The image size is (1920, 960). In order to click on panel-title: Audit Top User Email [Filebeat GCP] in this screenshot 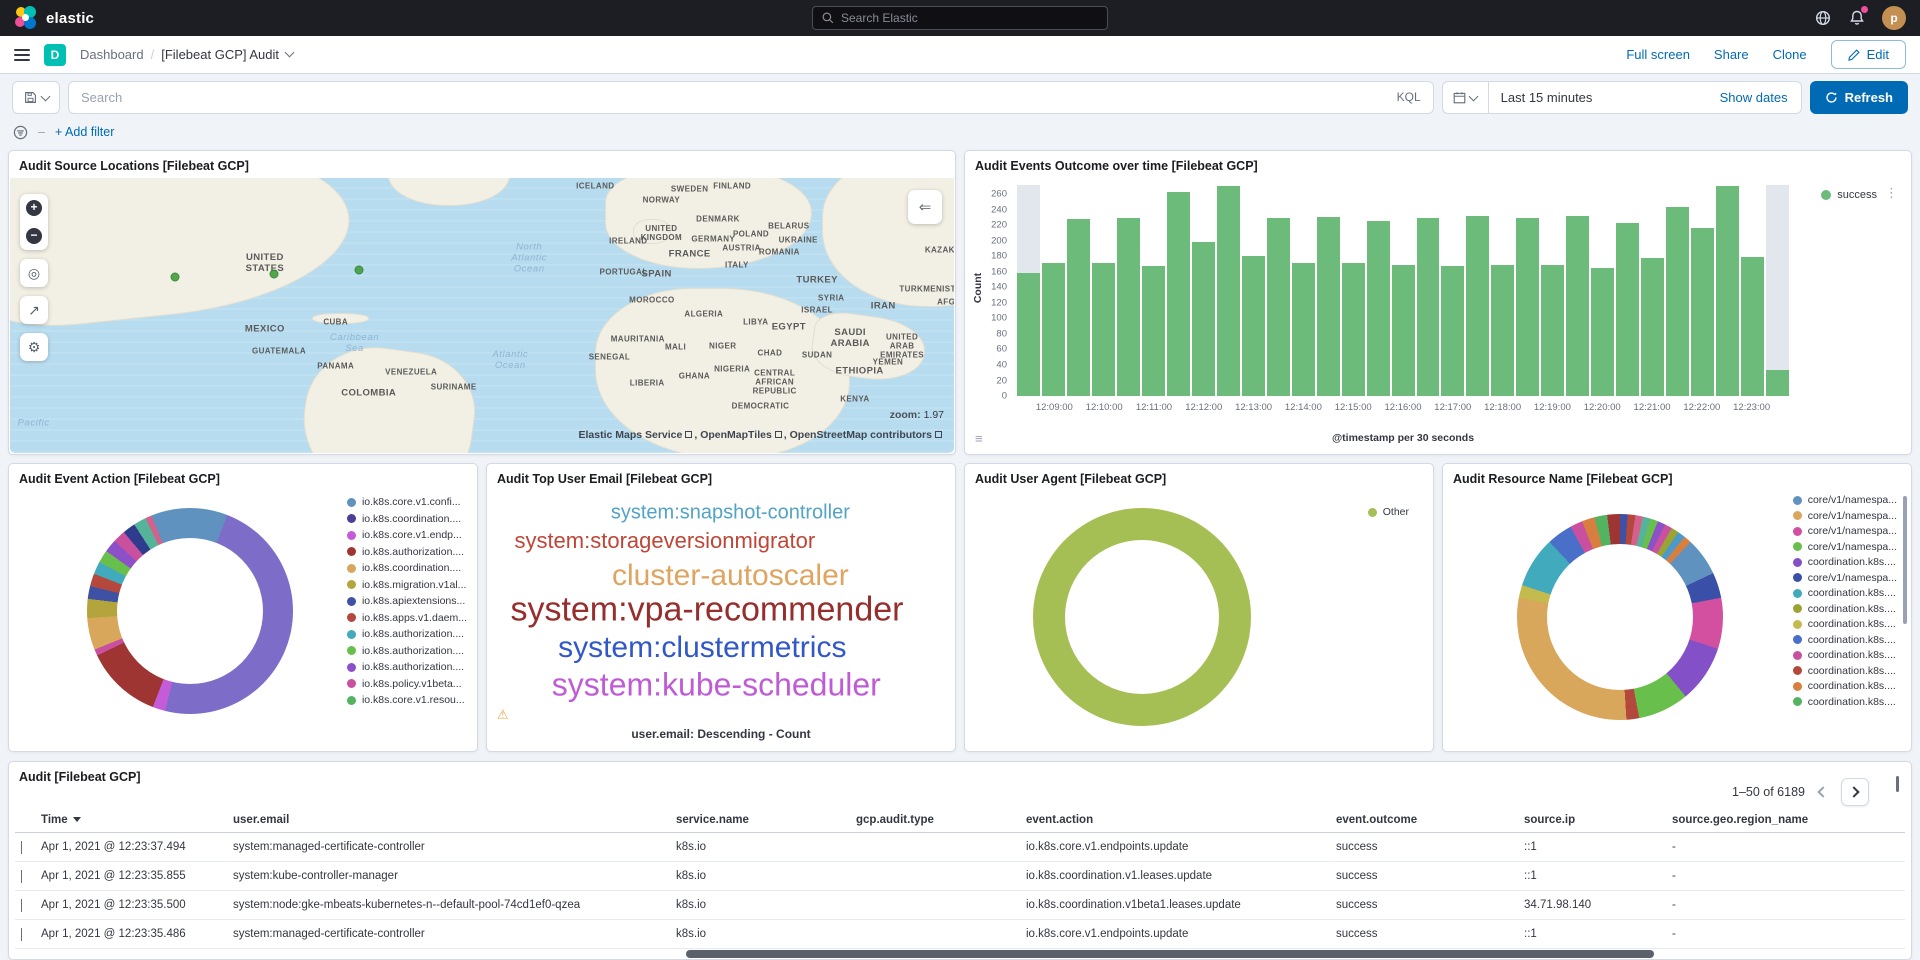, I will do `click(605, 479)`.